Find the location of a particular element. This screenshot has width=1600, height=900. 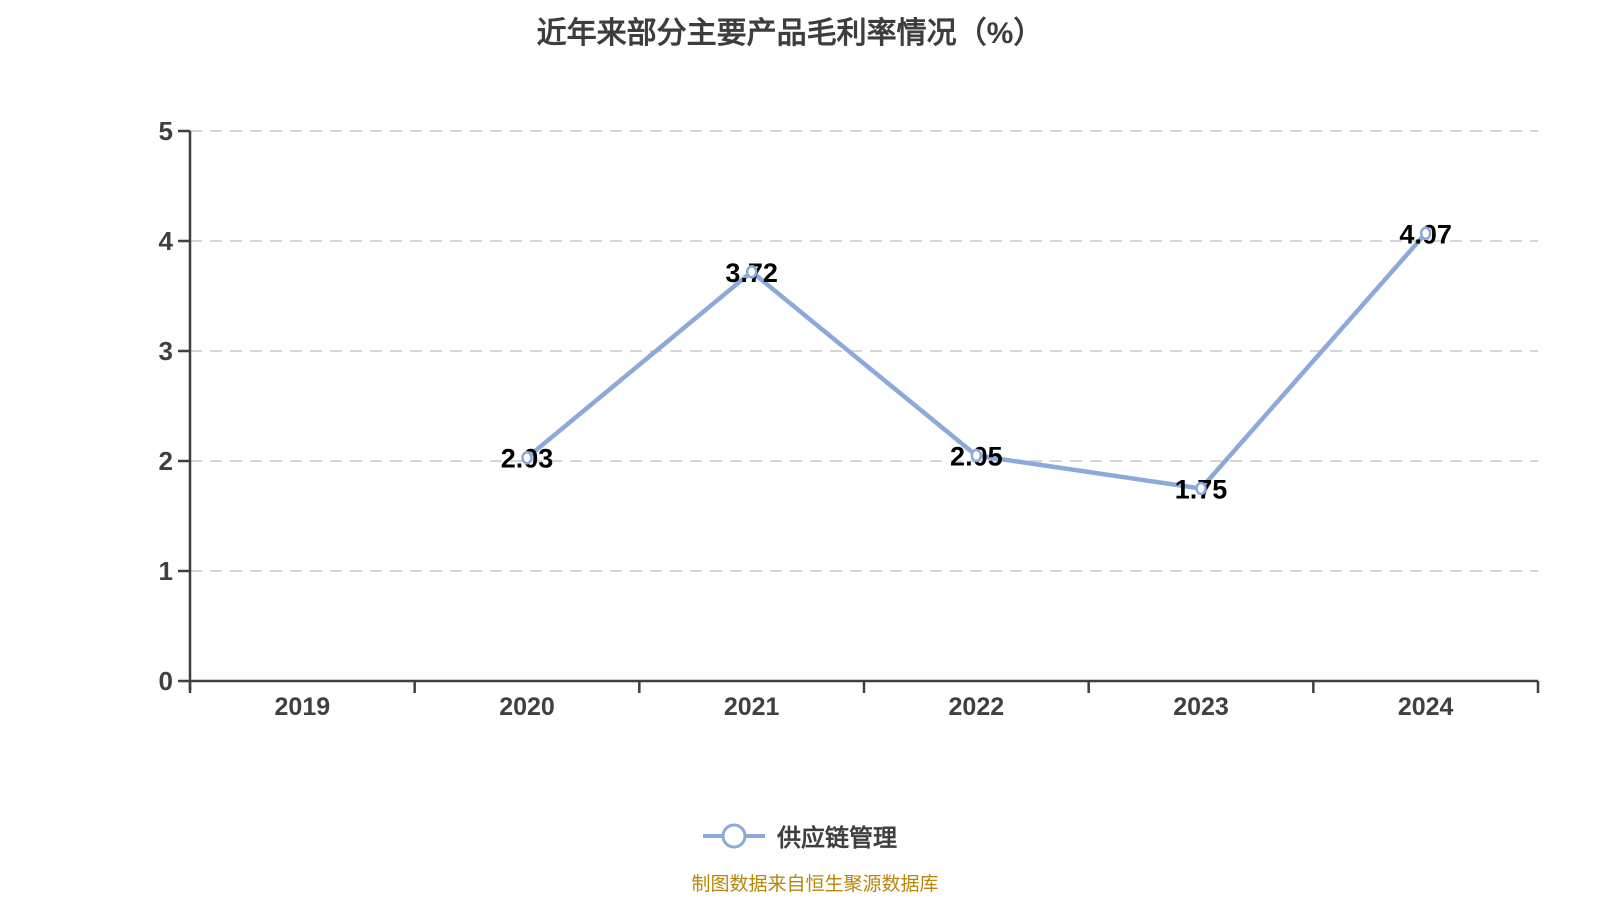

legend-item-supply-chain: 供应链管理 is located at coordinates (800, 835).